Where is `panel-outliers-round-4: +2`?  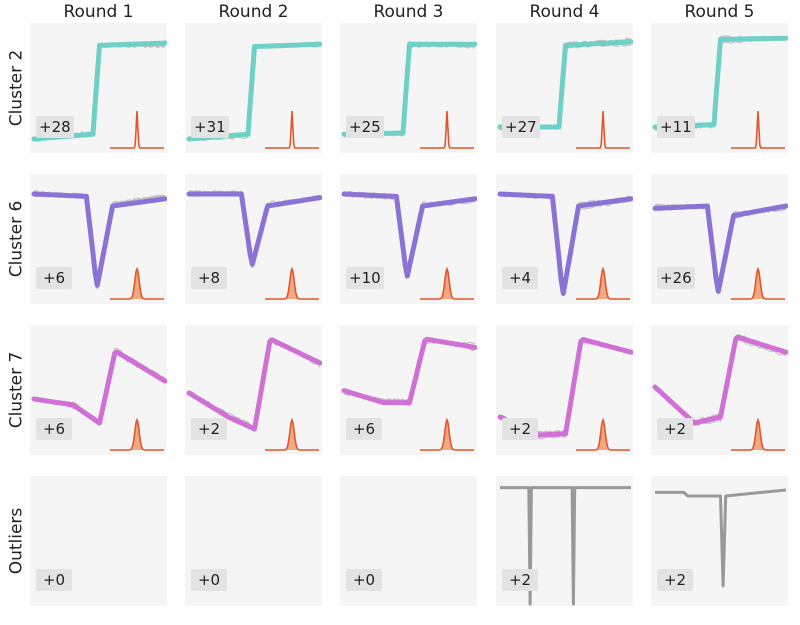
panel-outliers-round-4: +2 is located at coordinates (564, 541).